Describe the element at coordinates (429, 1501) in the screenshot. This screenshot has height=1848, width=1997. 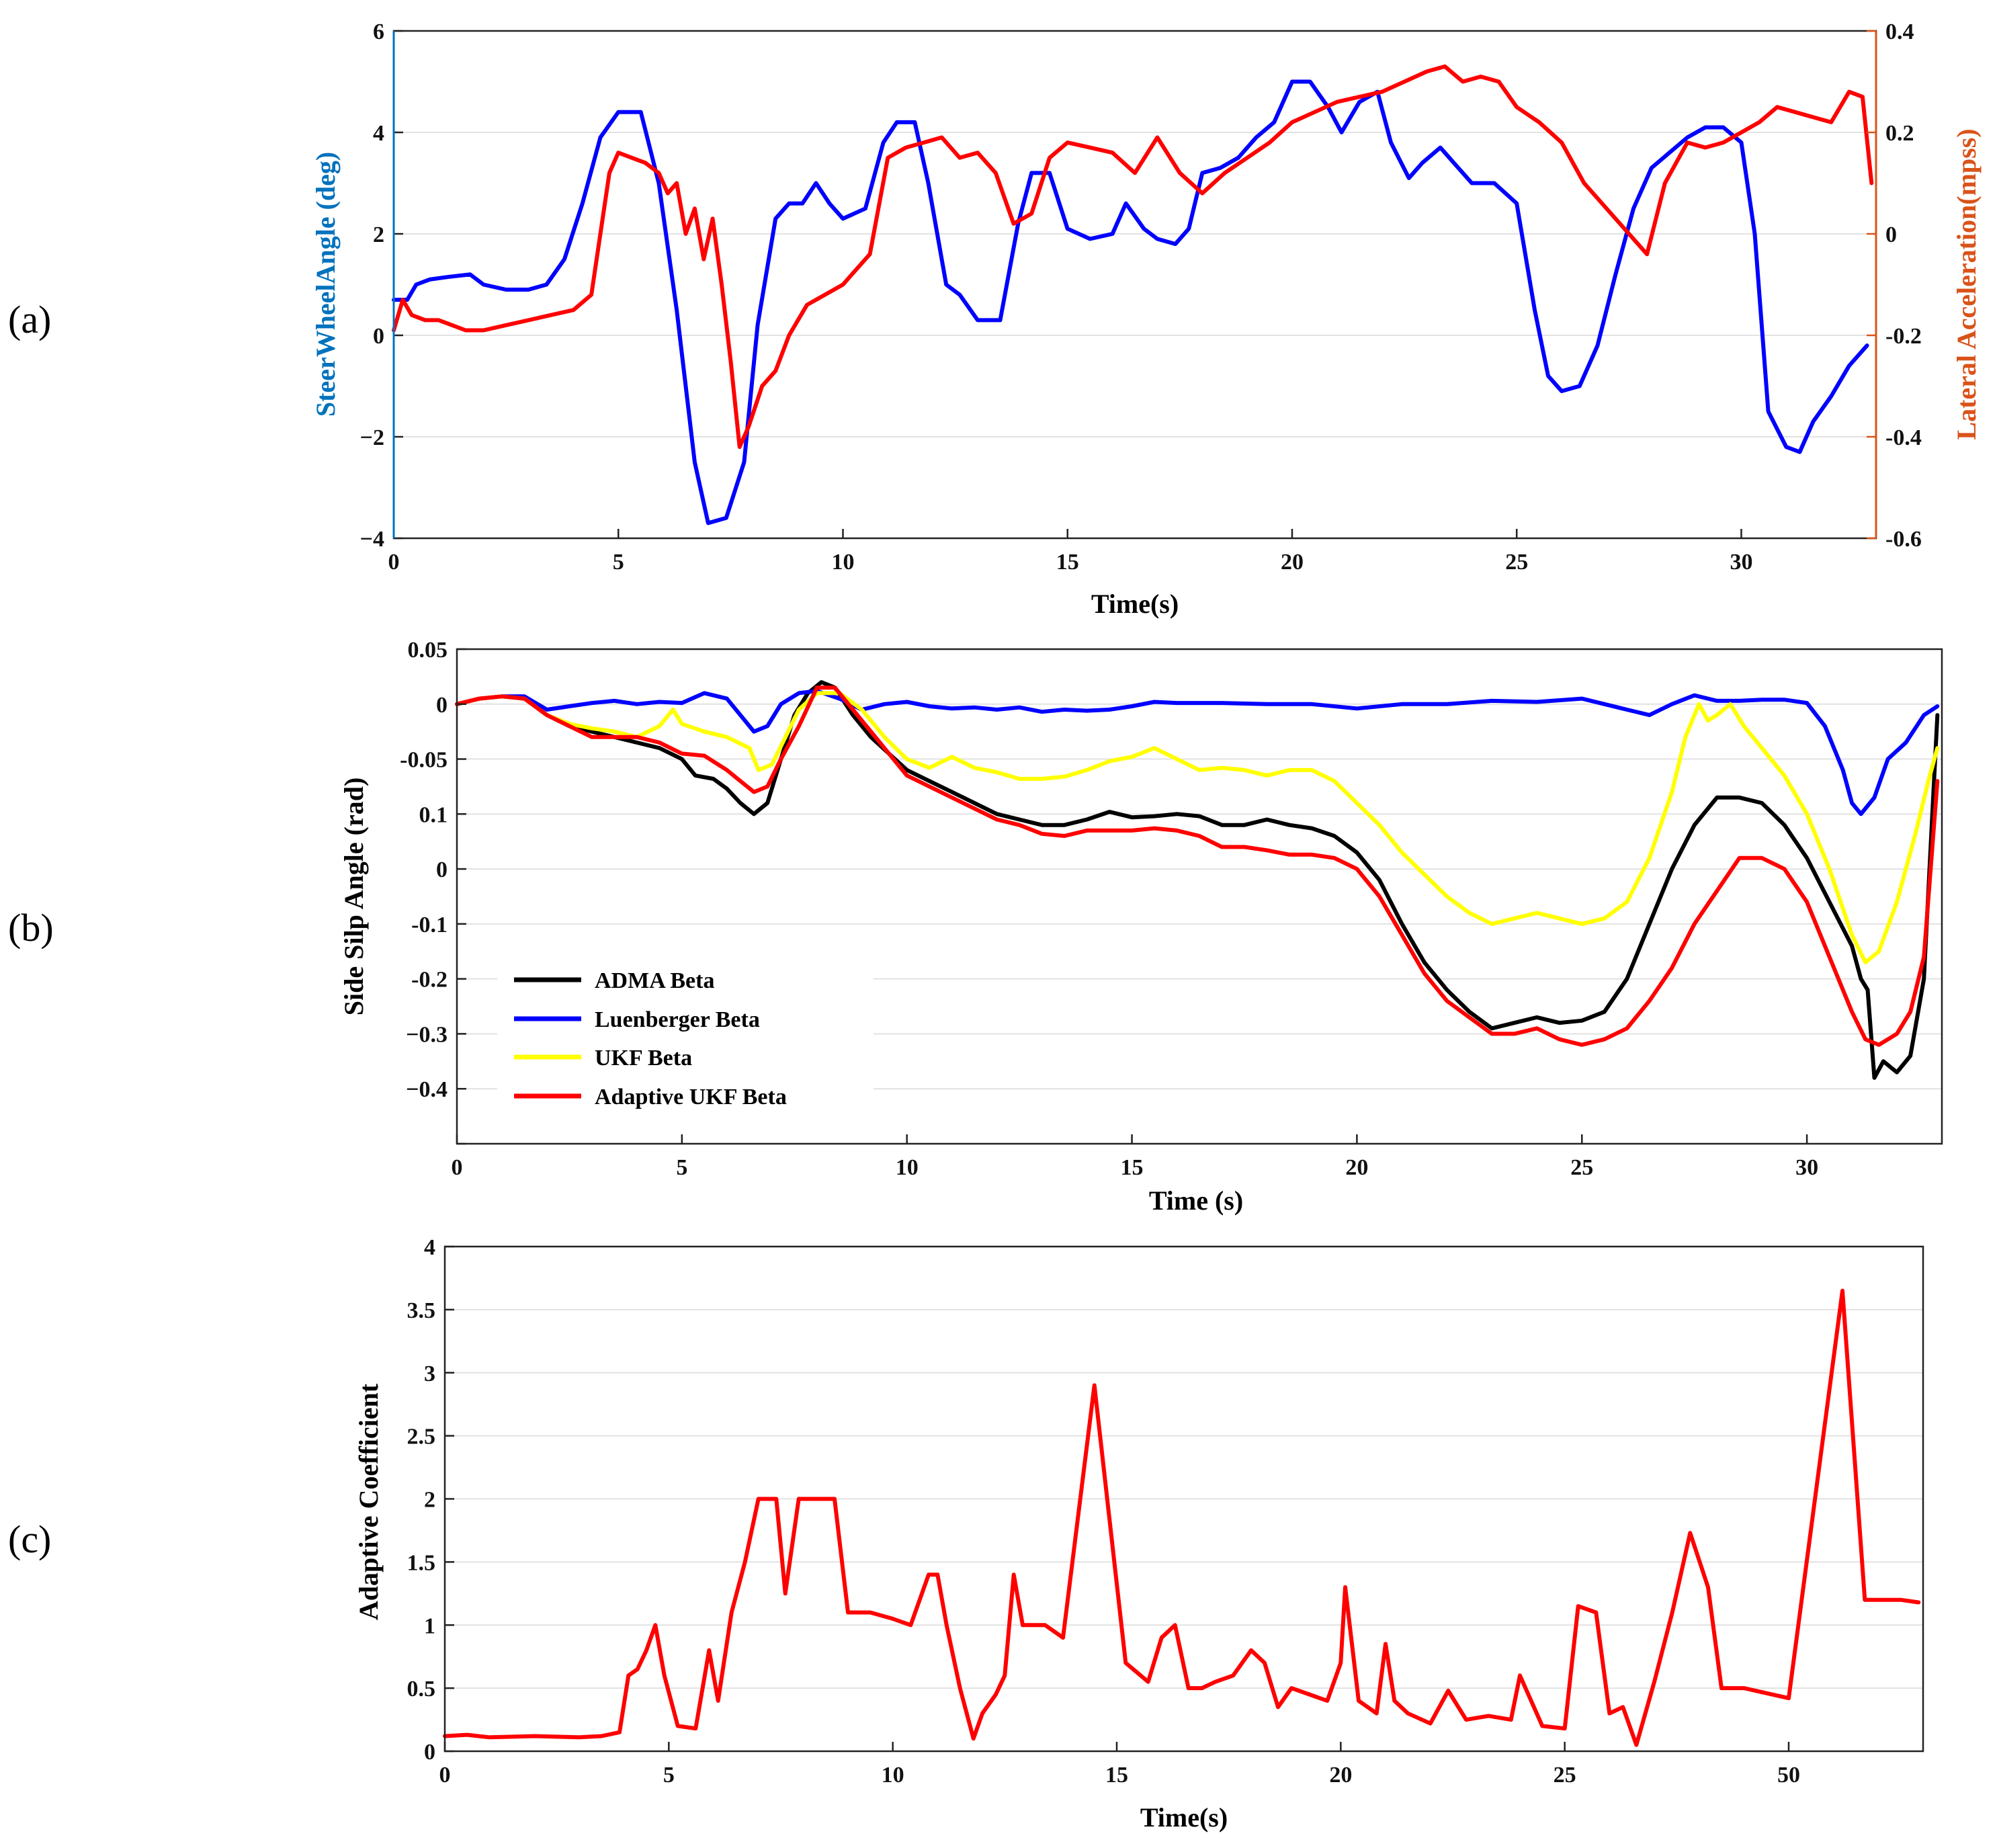
I see `chart-c-y-tick-label-4: 2` at that location.